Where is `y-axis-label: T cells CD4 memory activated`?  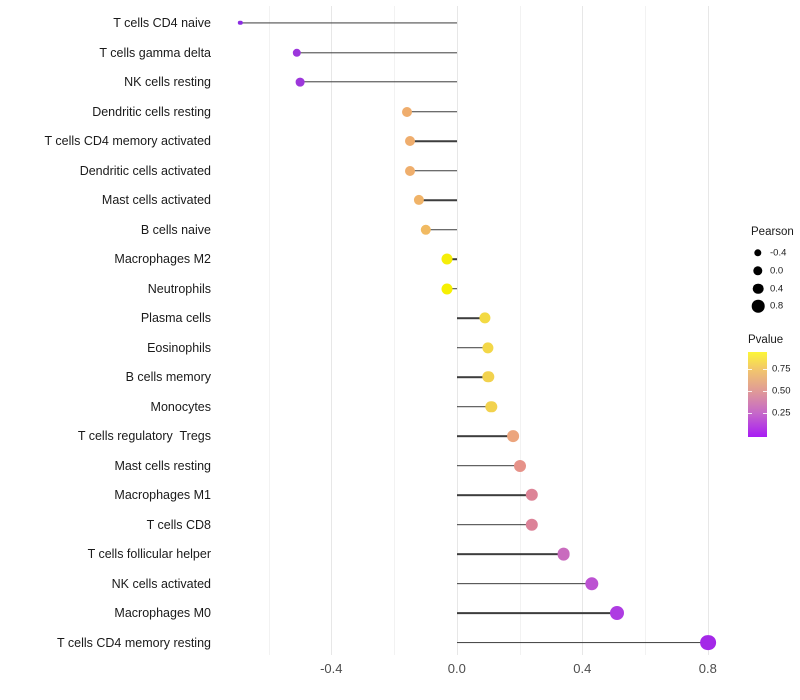
y-axis-label: T cells CD4 memory activated is located at coordinates (128, 140).